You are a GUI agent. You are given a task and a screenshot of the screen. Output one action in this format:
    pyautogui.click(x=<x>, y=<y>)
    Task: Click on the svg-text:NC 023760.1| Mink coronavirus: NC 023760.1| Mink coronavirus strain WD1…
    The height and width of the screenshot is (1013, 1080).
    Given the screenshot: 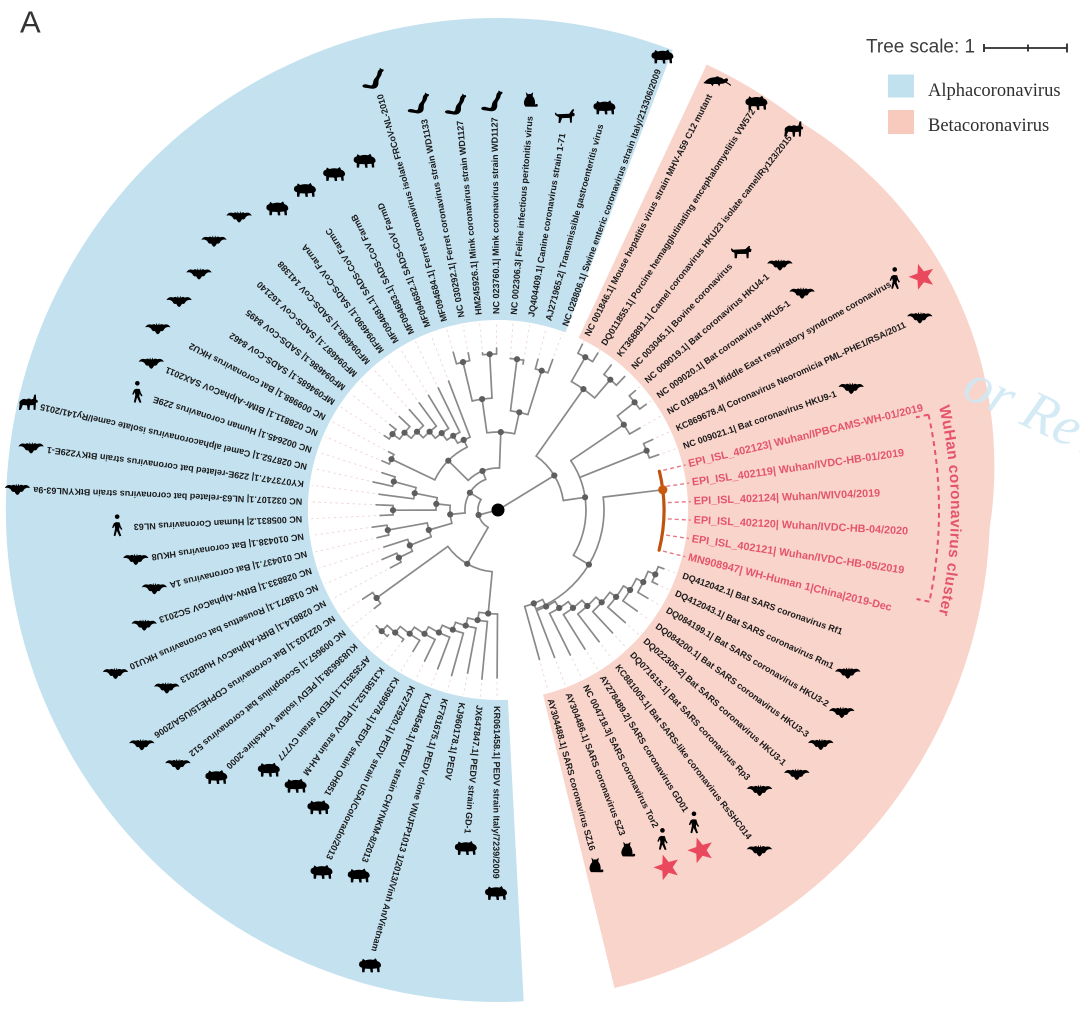 What is the action you would take?
    pyautogui.click(x=496, y=215)
    